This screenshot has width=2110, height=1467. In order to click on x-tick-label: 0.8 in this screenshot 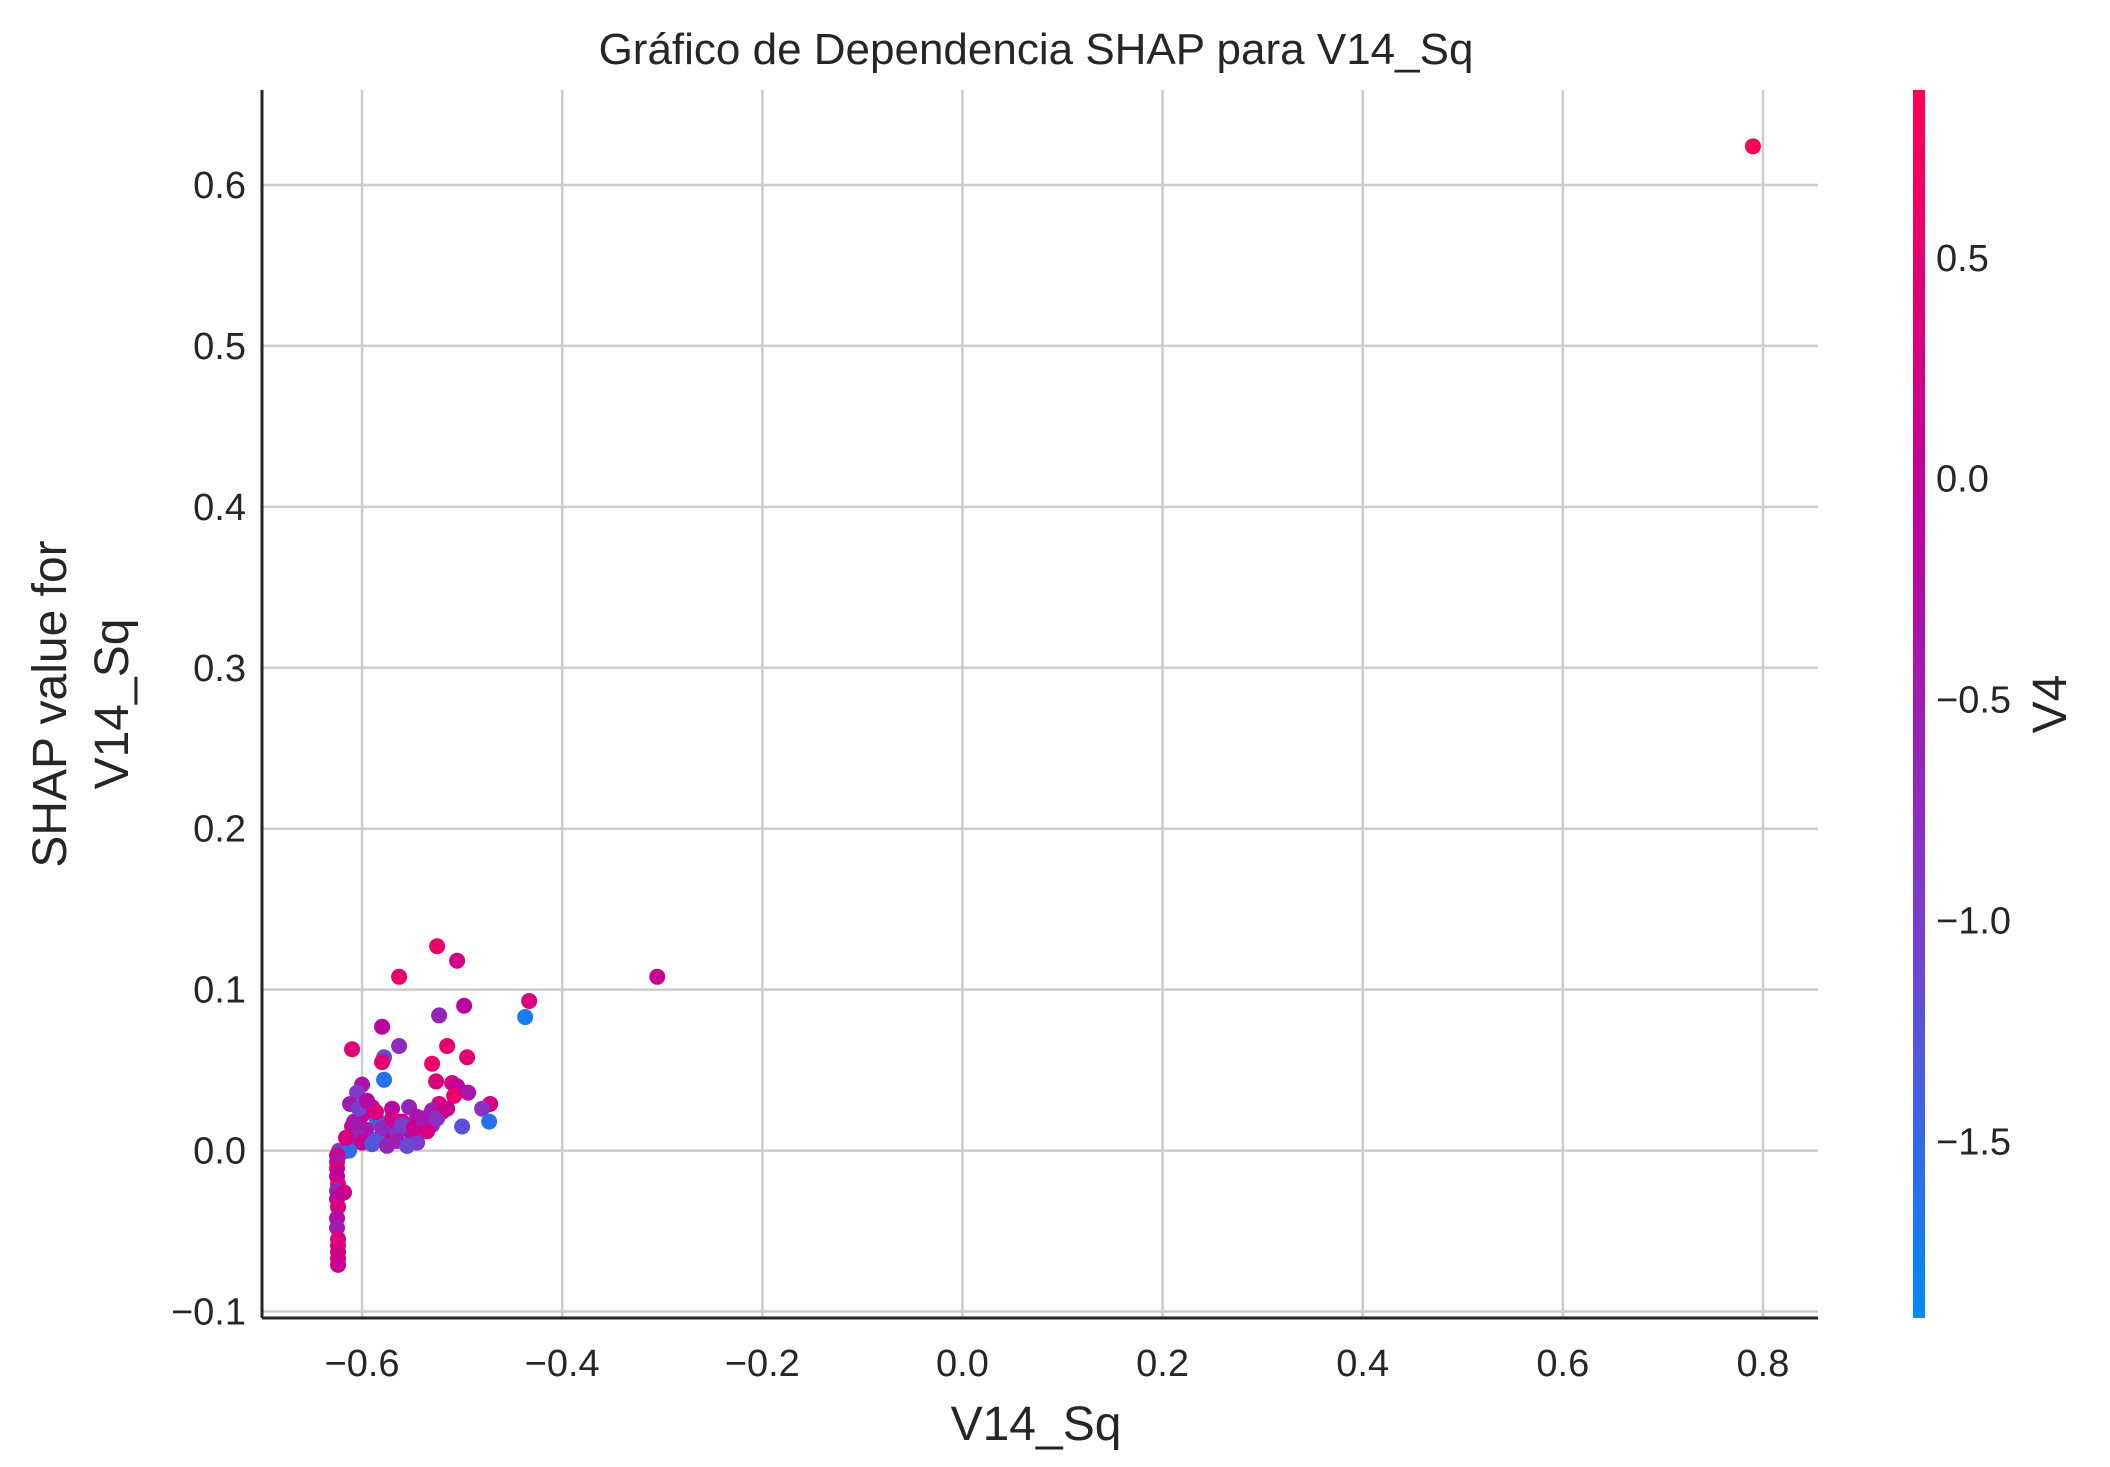, I will do `click(1763, 1364)`.